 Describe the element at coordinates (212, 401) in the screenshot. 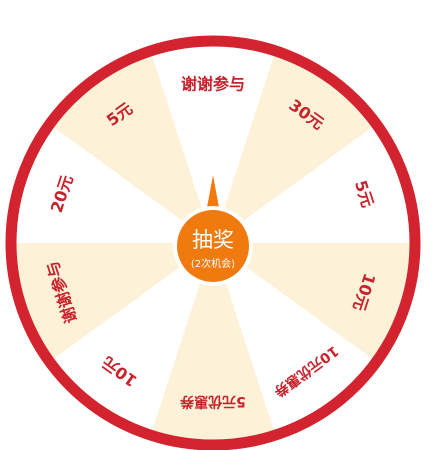

I see `prize-label: 5元优惠券` at that location.